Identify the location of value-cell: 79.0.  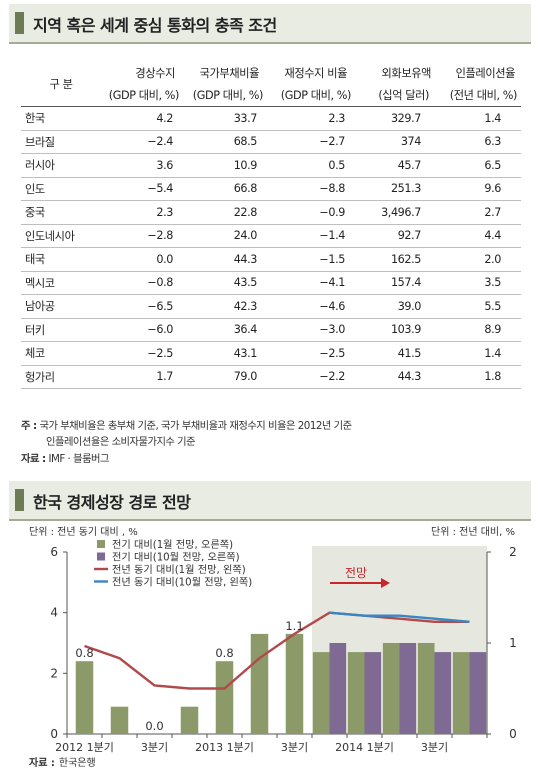
(227, 377).